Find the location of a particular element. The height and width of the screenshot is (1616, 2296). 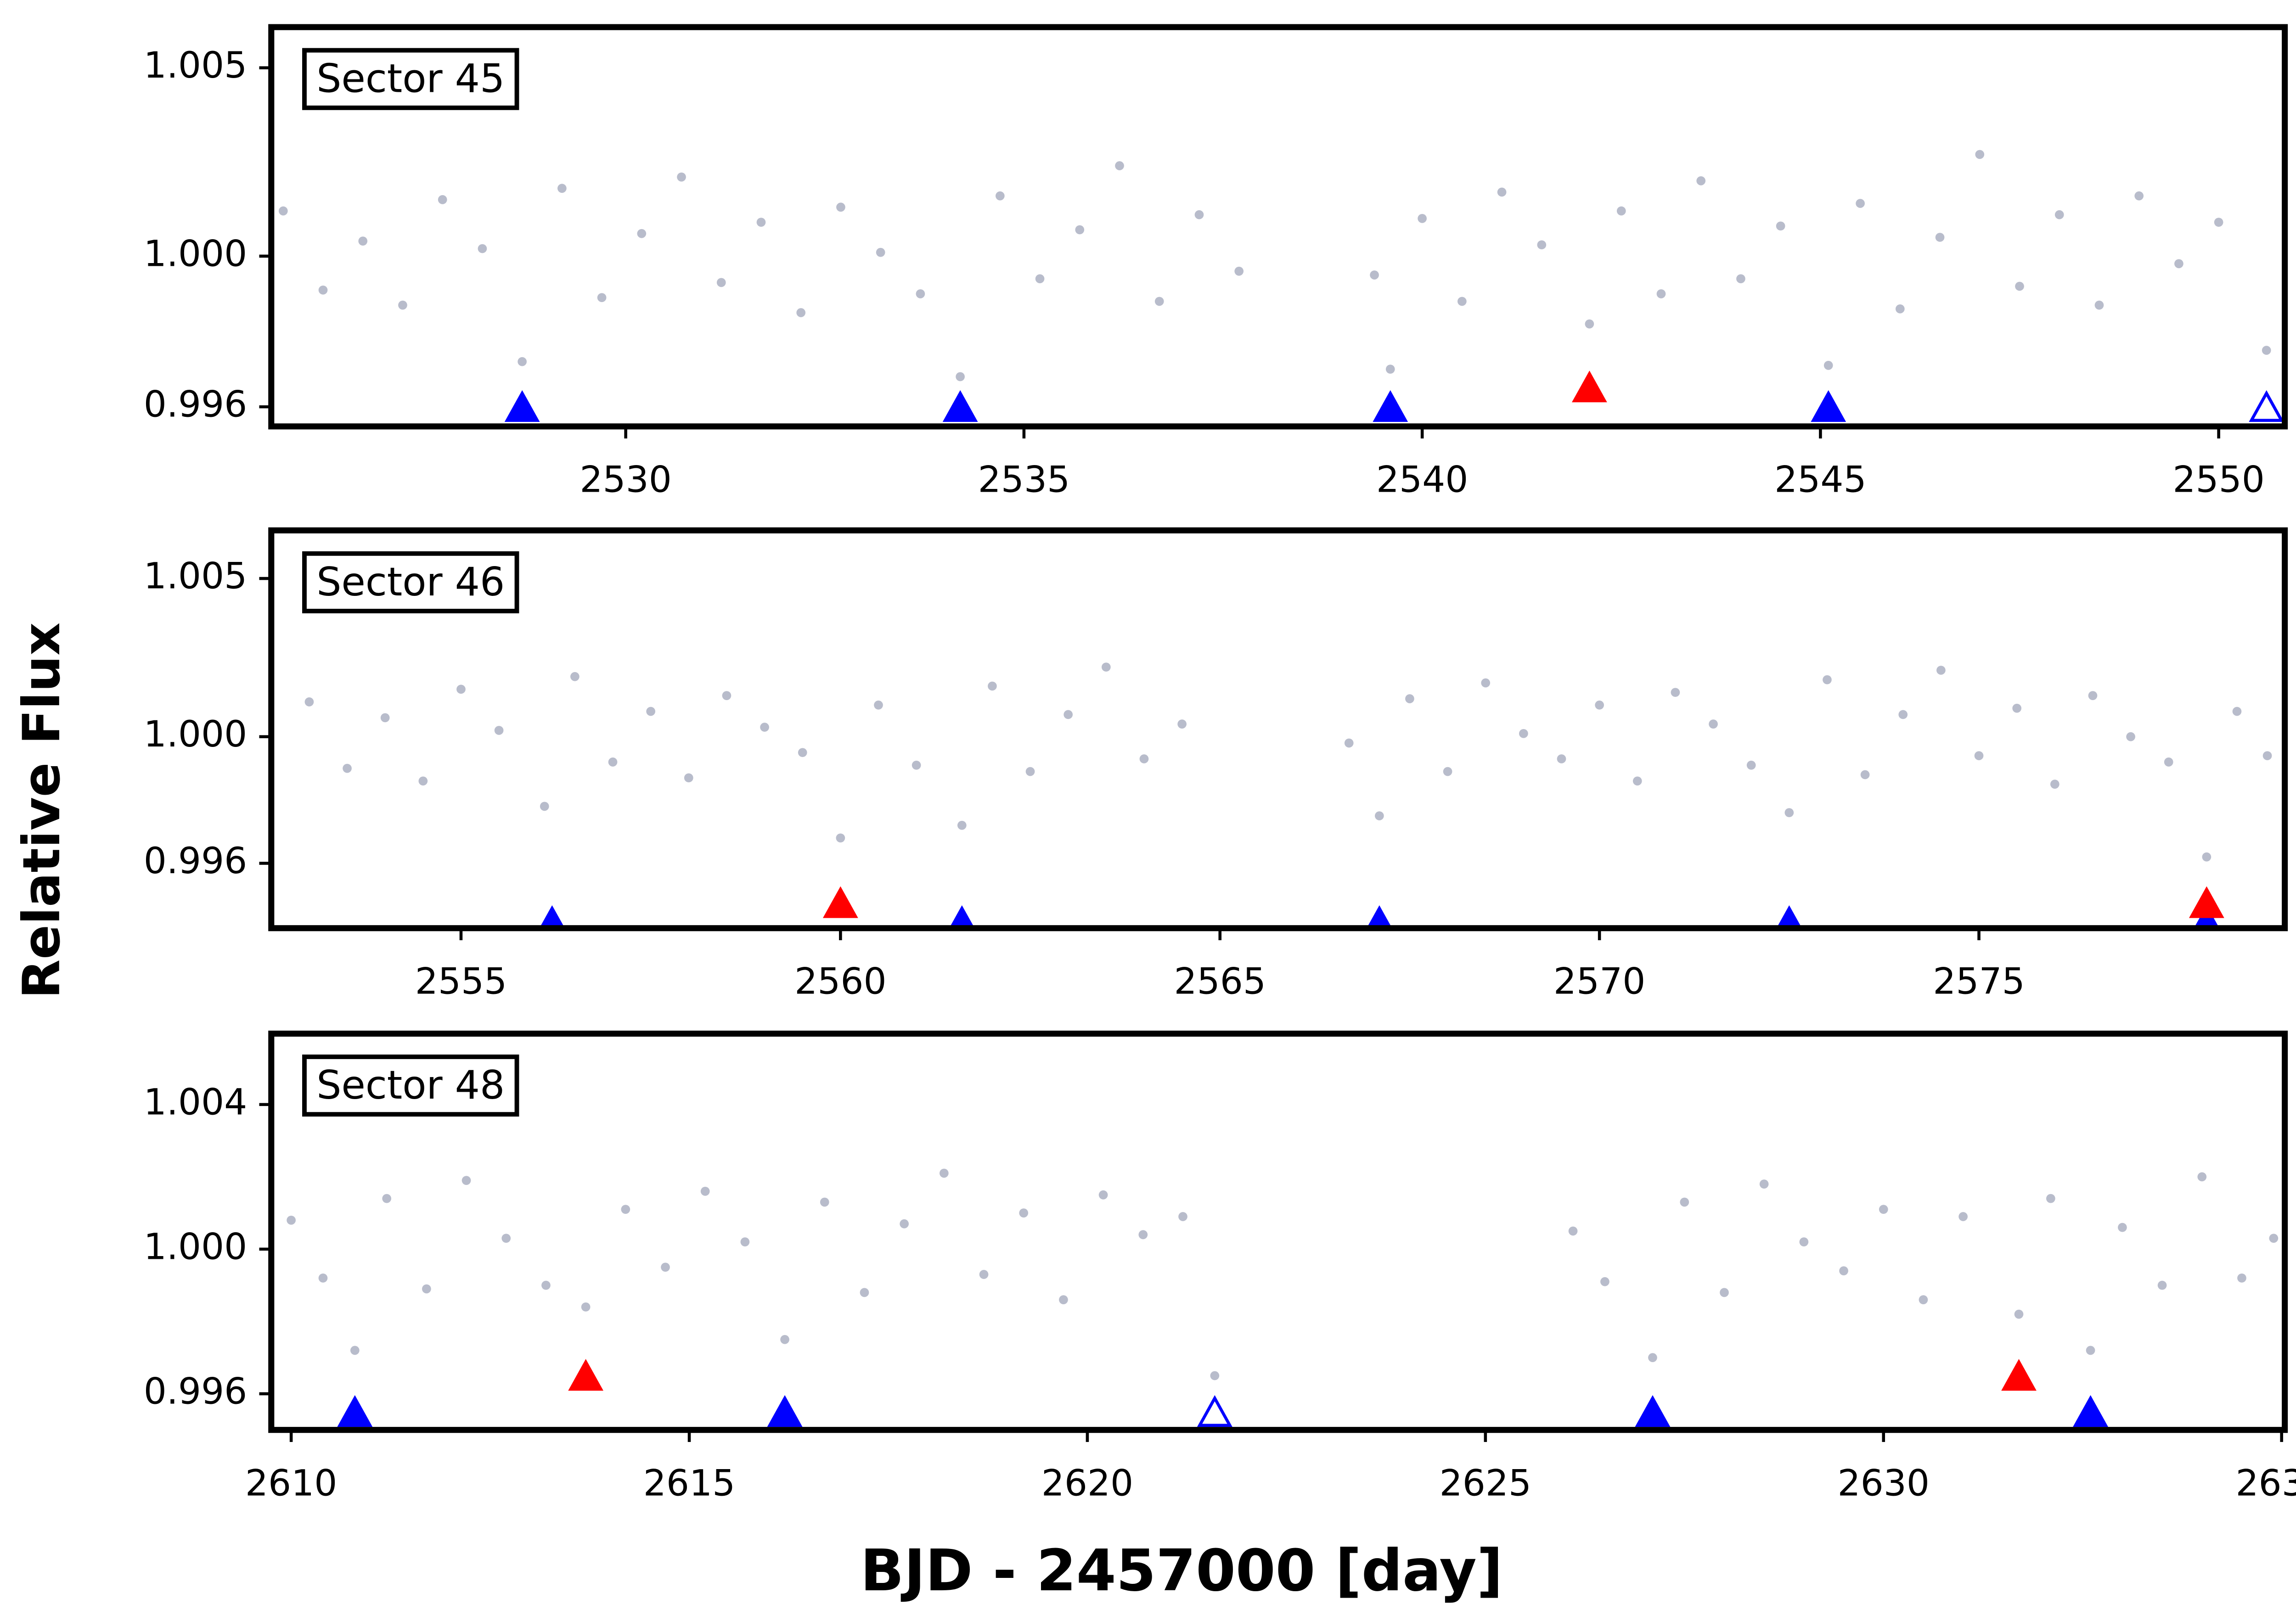

sector-label: Sector 45 is located at coordinates (411, 79).